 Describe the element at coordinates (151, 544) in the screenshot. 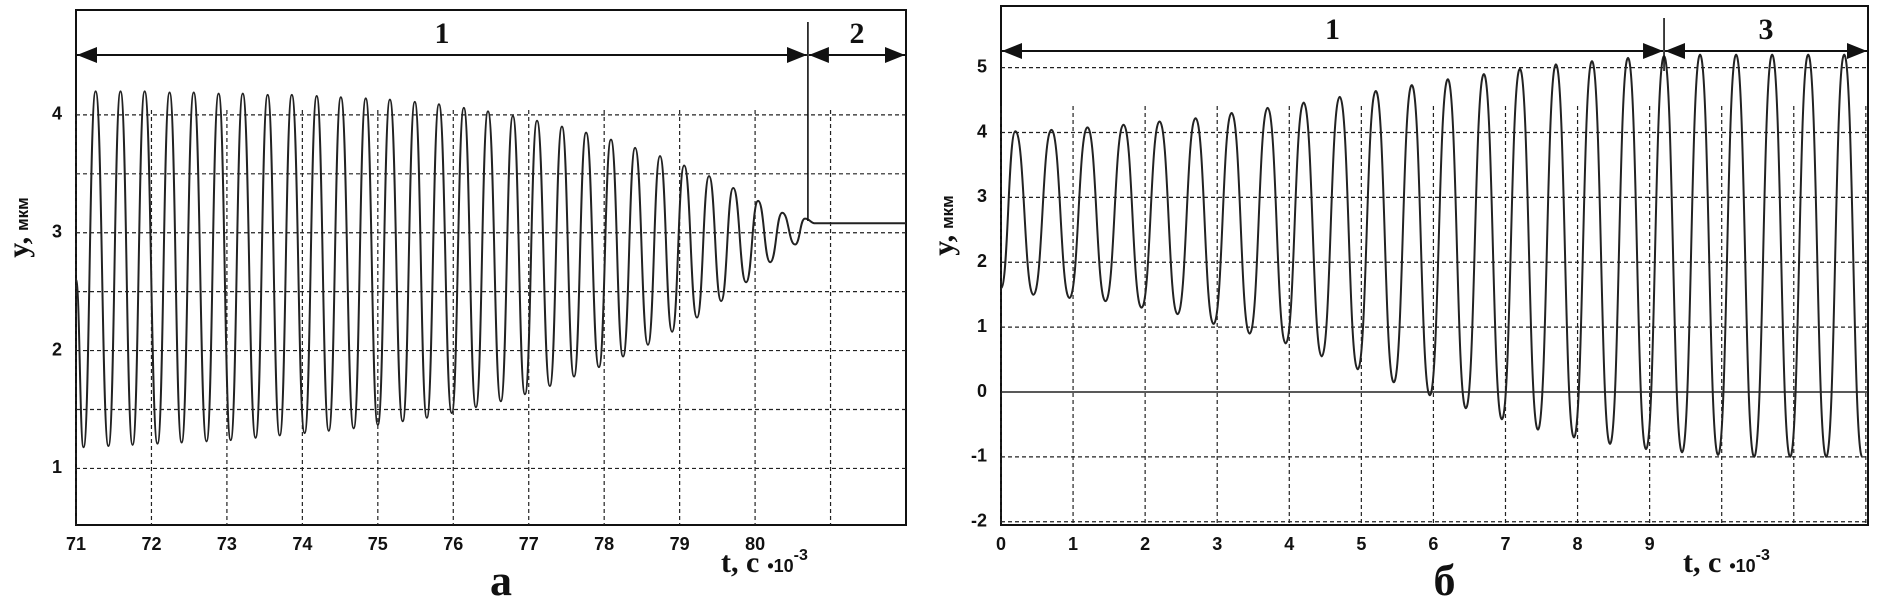

I see `x-tick-label: 72` at that location.